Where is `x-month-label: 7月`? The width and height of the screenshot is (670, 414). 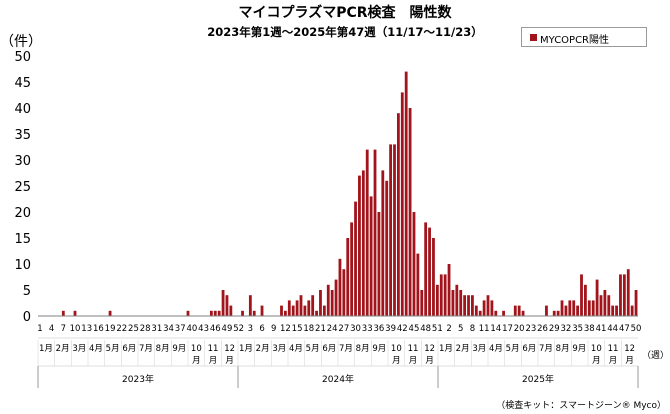
x-month-label: 7月 is located at coordinates (546, 349).